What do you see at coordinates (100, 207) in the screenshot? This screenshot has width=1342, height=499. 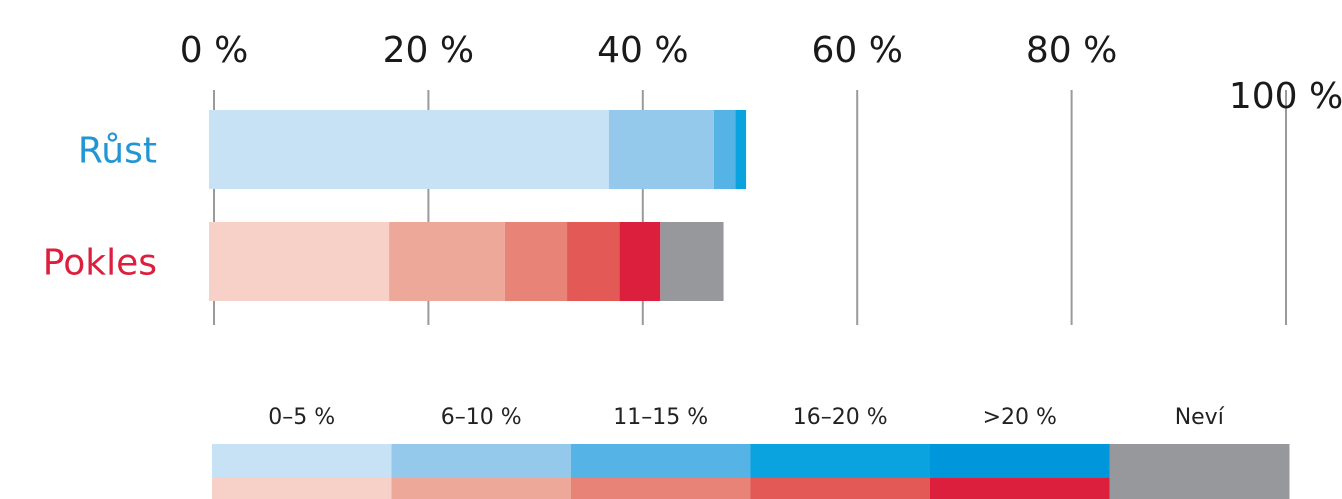 I see `row-labels: Růst Pokles` at bounding box center [100, 207].